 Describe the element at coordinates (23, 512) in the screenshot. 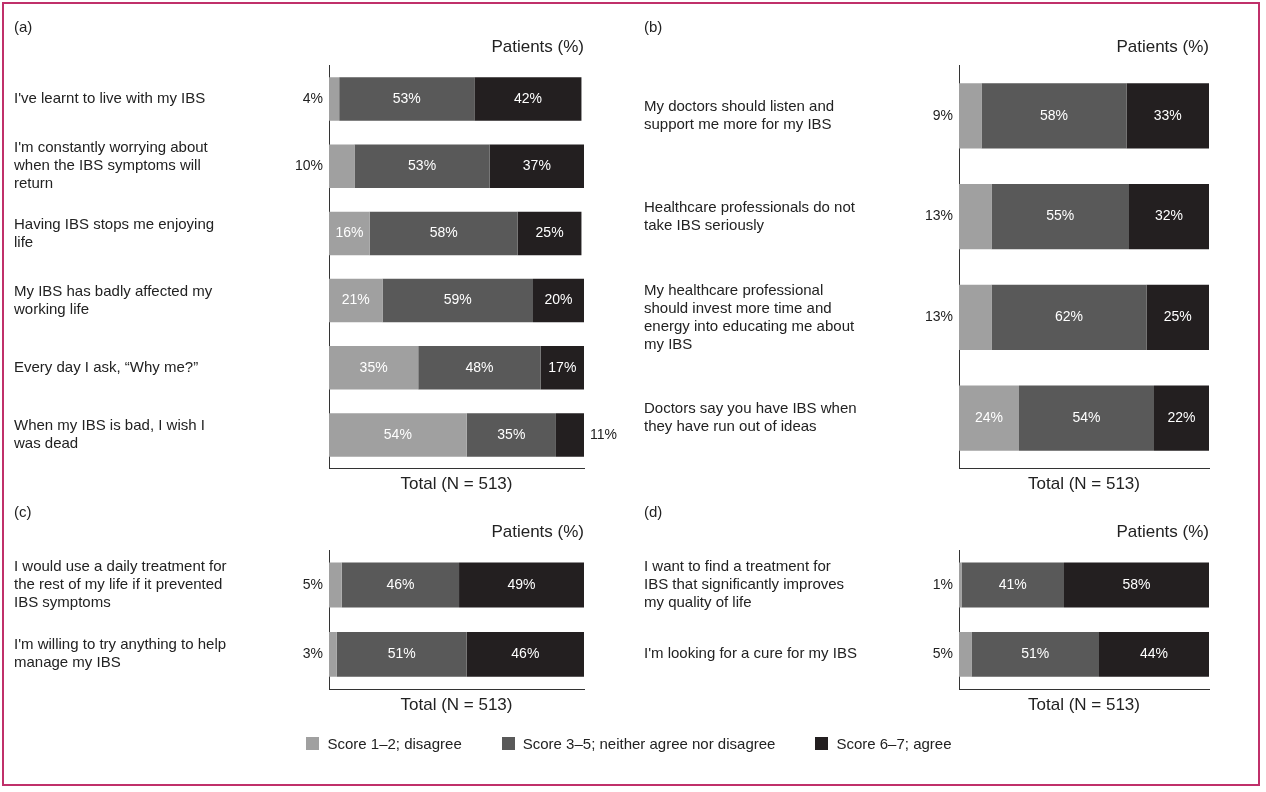

I see `text: (c)` at that location.